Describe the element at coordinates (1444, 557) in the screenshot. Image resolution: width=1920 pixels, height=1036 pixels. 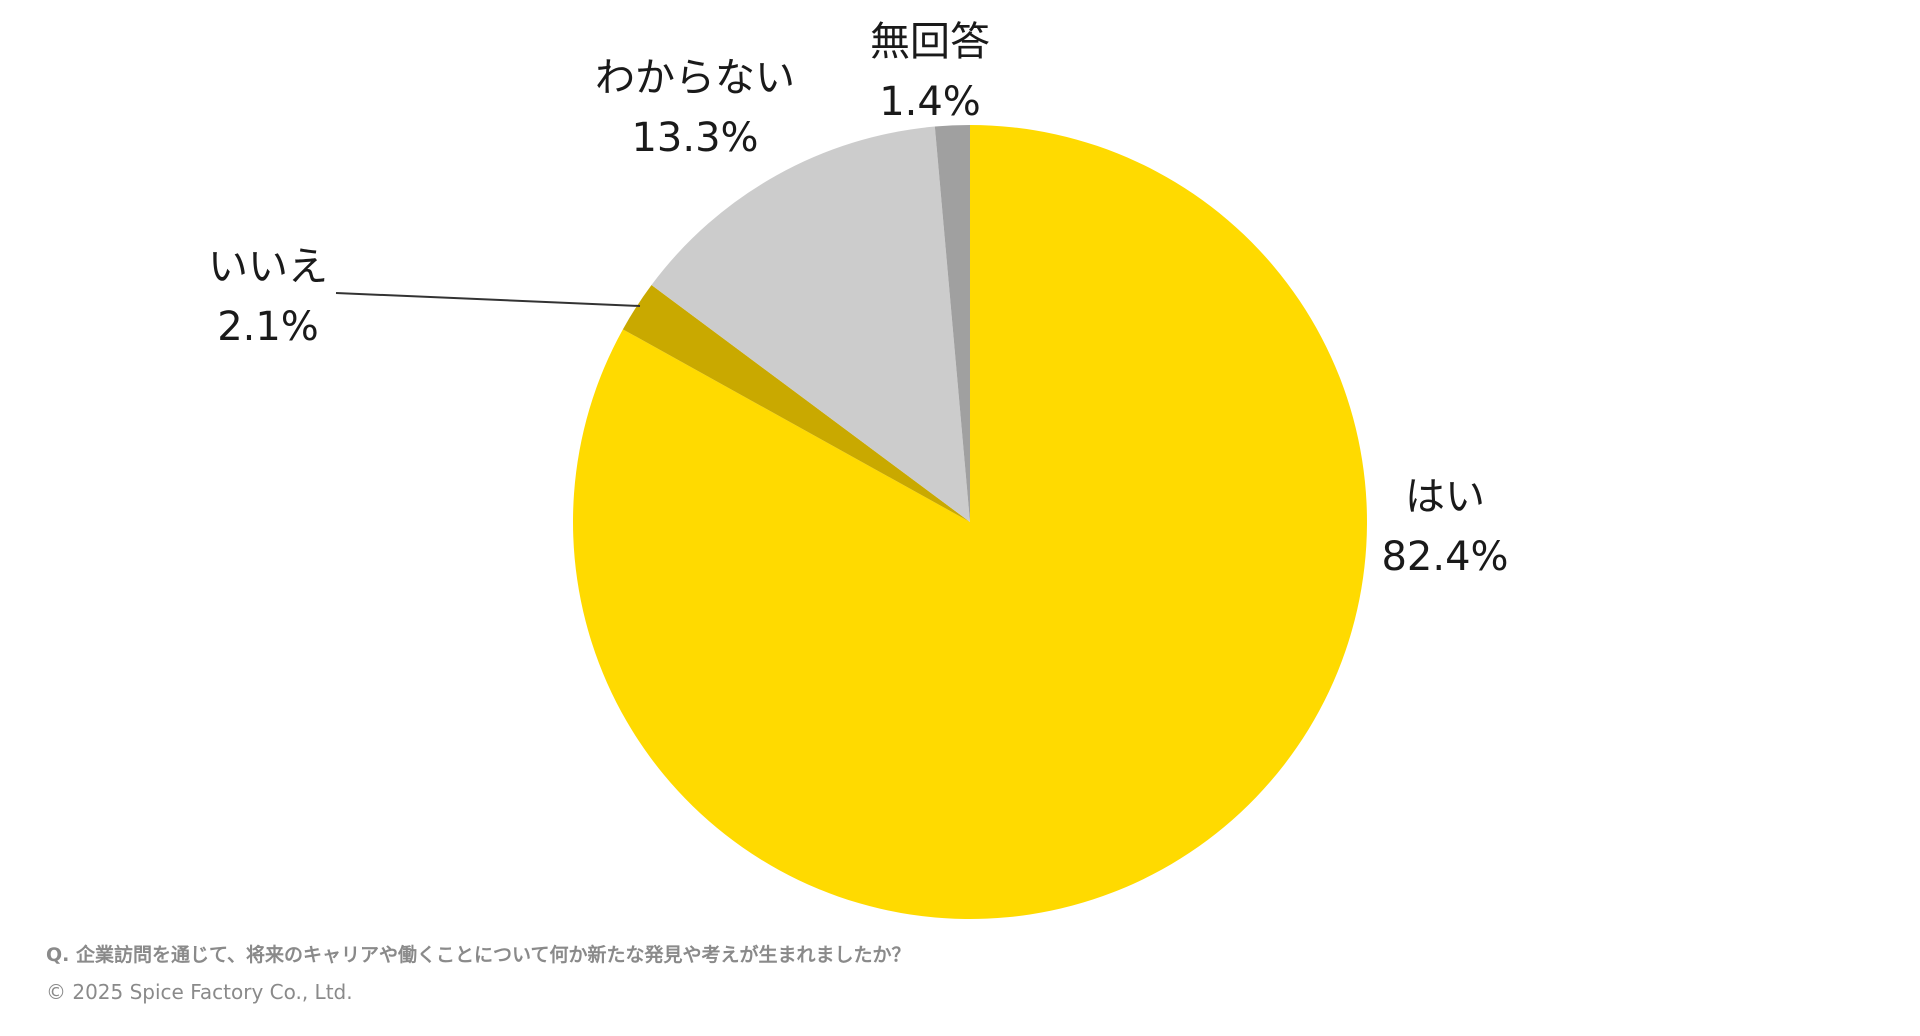
I see `slice-value-hai: 82.4%` at that location.